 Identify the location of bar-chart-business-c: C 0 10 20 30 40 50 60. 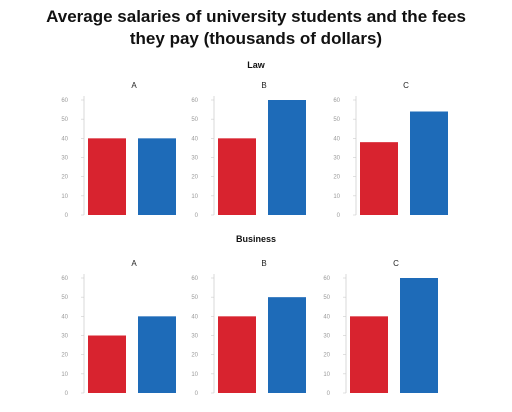
(380, 328).